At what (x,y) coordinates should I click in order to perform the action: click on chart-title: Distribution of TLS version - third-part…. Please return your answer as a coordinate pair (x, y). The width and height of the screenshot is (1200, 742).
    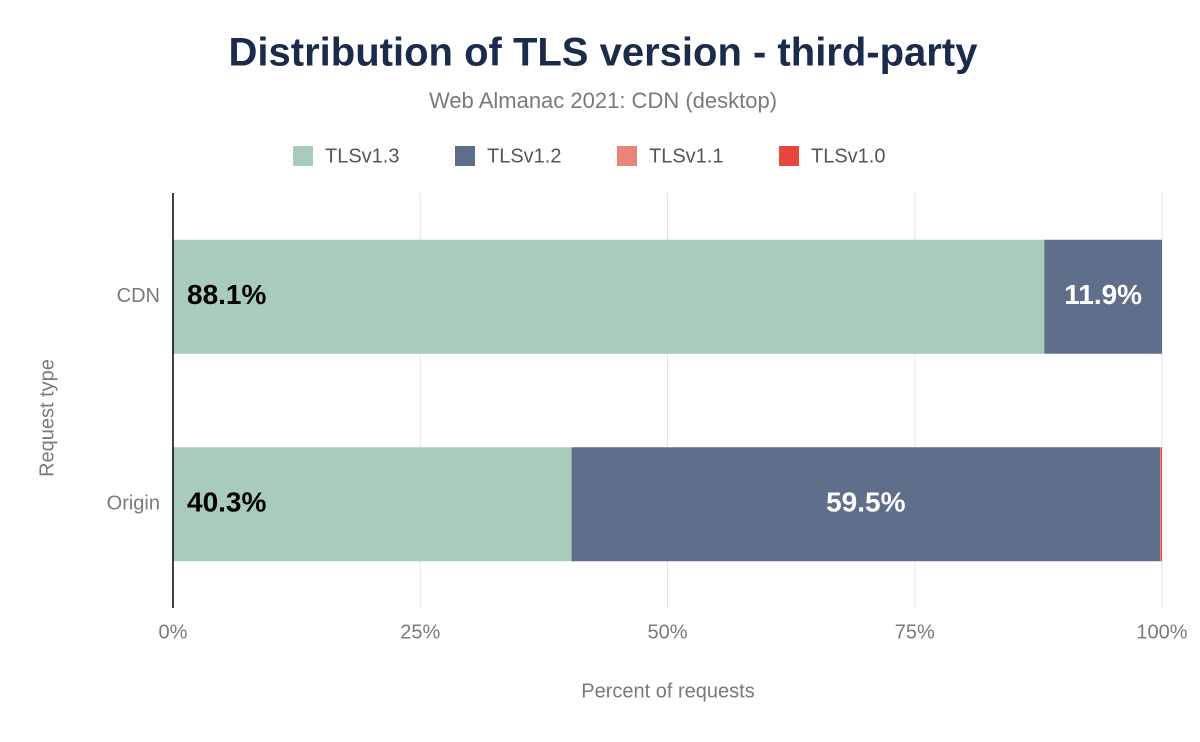
    Looking at the image, I should click on (604, 53).